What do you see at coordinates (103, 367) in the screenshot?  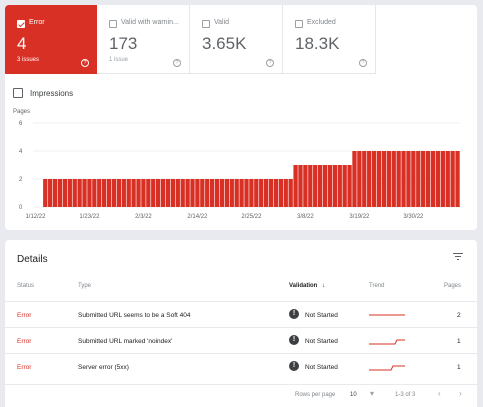 I see `row-type: Server error (5xx)` at bounding box center [103, 367].